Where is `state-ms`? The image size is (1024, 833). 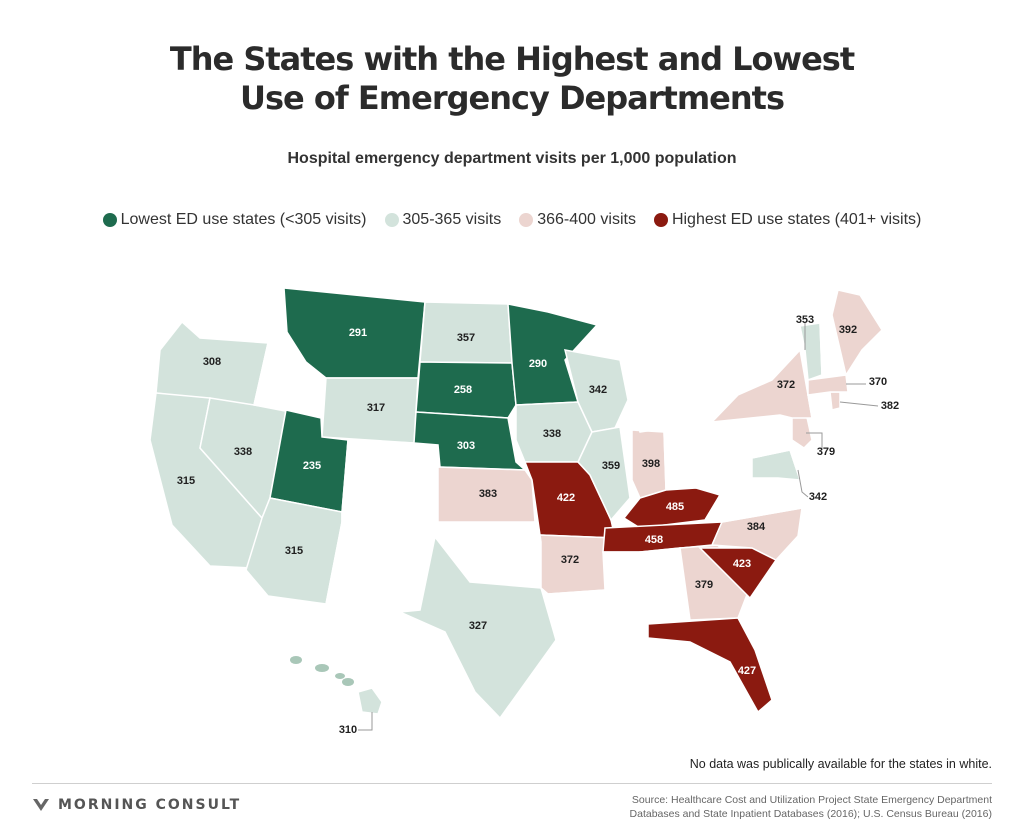
state-ms is located at coordinates (621, 588).